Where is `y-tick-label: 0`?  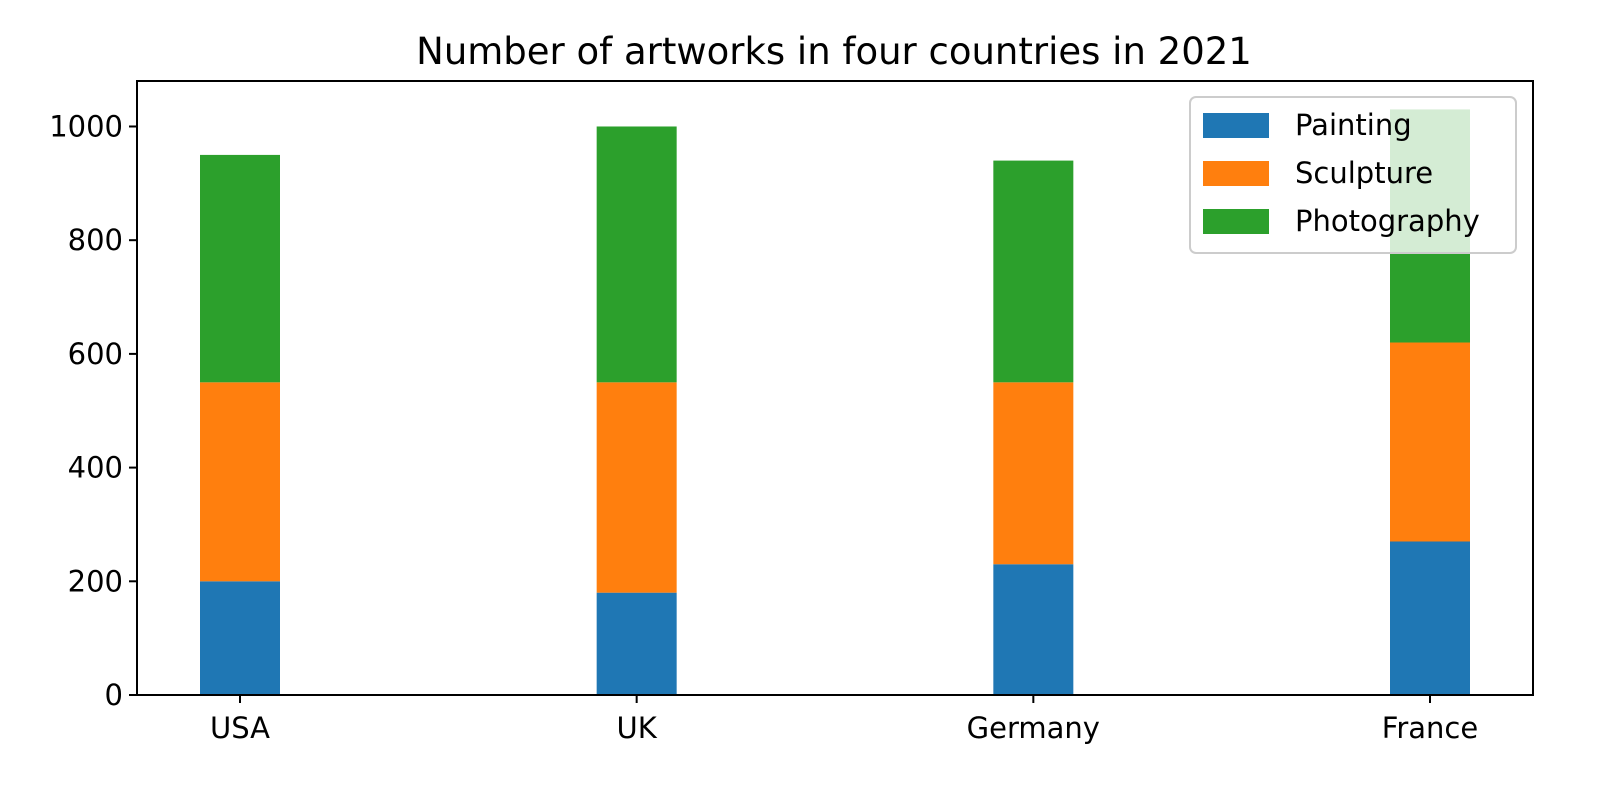 y-tick-label: 0 is located at coordinates (114, 695).